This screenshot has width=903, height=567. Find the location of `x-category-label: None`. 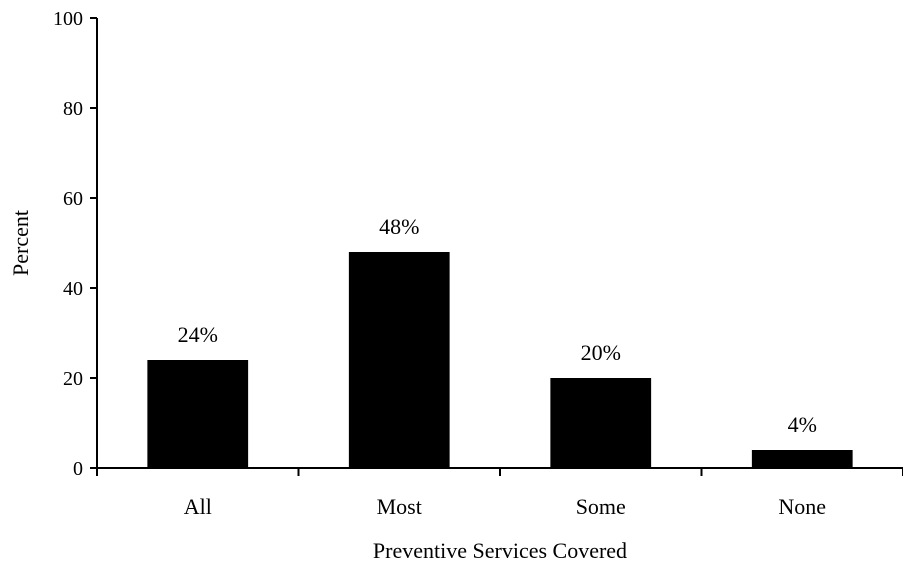

x-category-label: None is located at coordinates (802, 506).